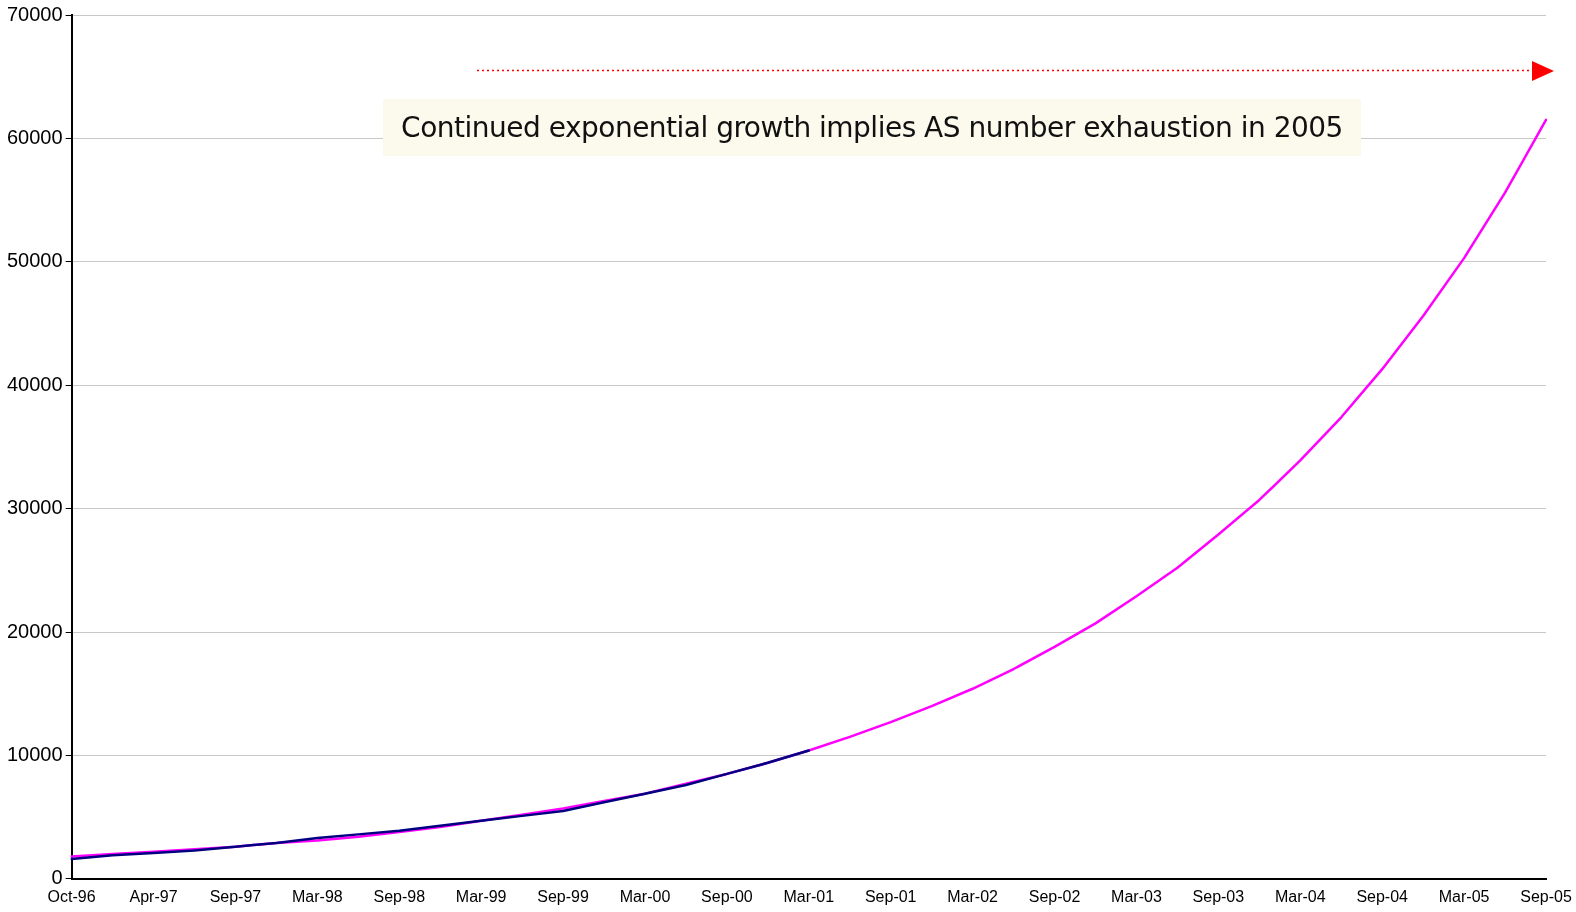 The image size is (1576, 912). I want to click on x-tick-label: Sep-03, so click(1218, 896).